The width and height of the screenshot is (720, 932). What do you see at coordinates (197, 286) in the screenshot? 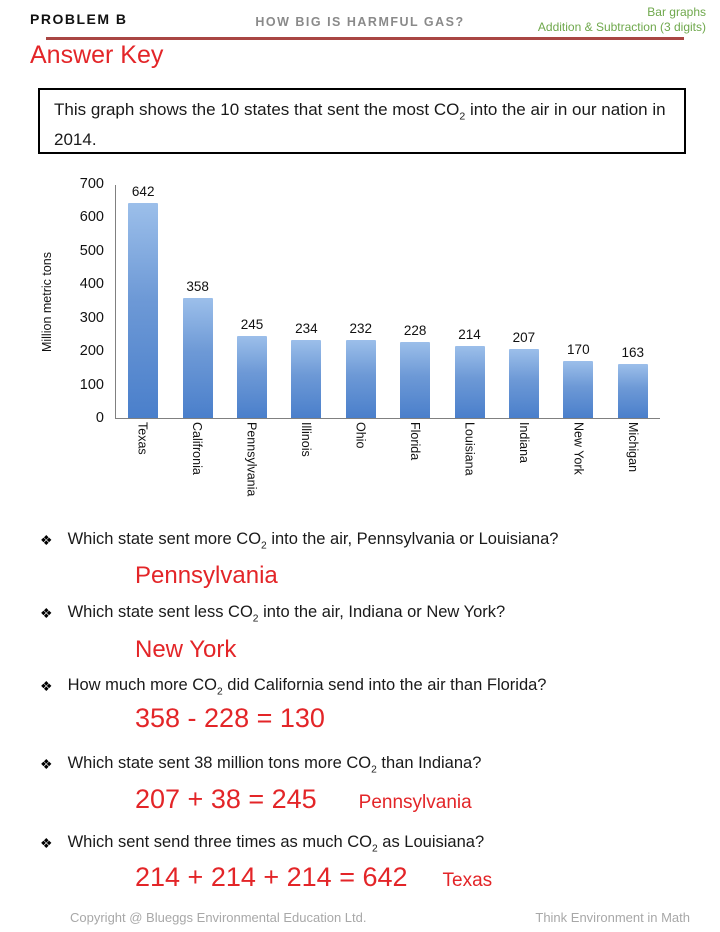
I see `bar-value-label: 358` at bounding box center [197, 286].